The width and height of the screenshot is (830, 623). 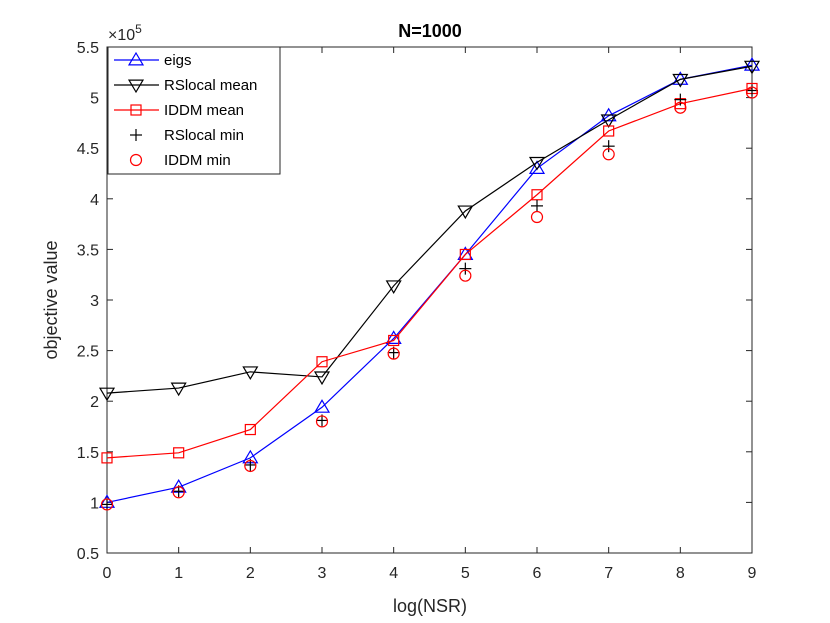 What do you see at coordinates (752, 573) in the screenshot?
I see `x-tick-label: 9` at bounding box center [752, 573].